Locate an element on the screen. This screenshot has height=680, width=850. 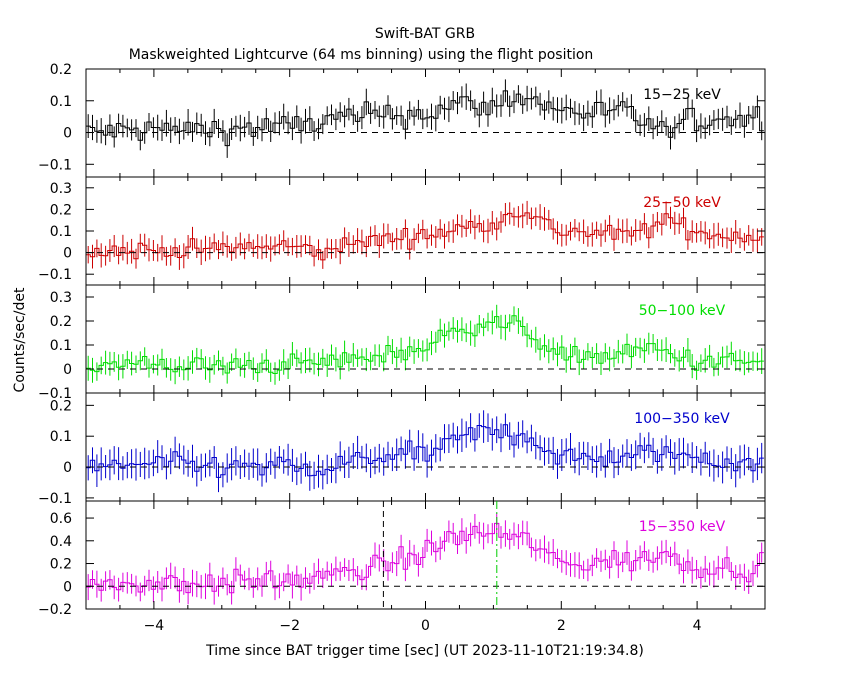
y-tick-label: 0.6 is located at coordinates (61, 519).